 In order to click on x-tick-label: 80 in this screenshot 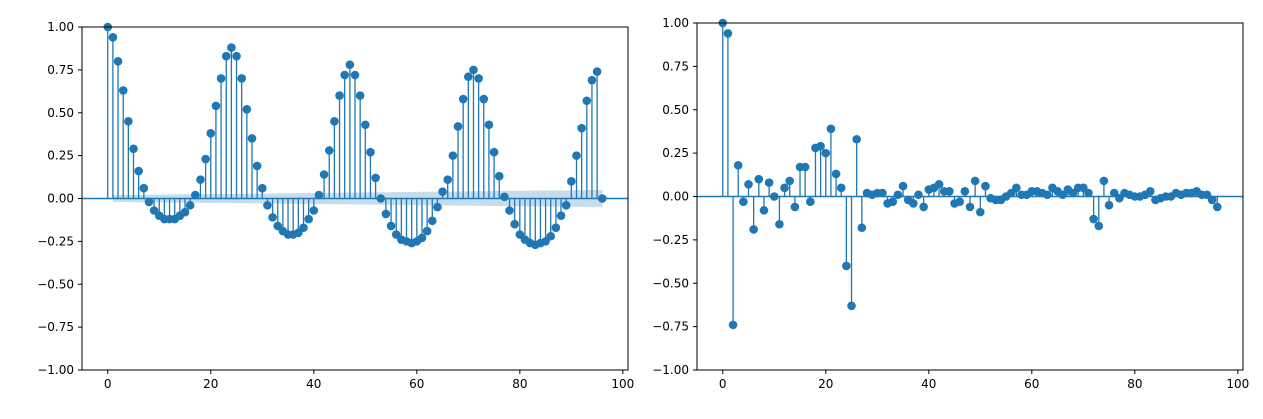, I will do `click(519, 384)`.